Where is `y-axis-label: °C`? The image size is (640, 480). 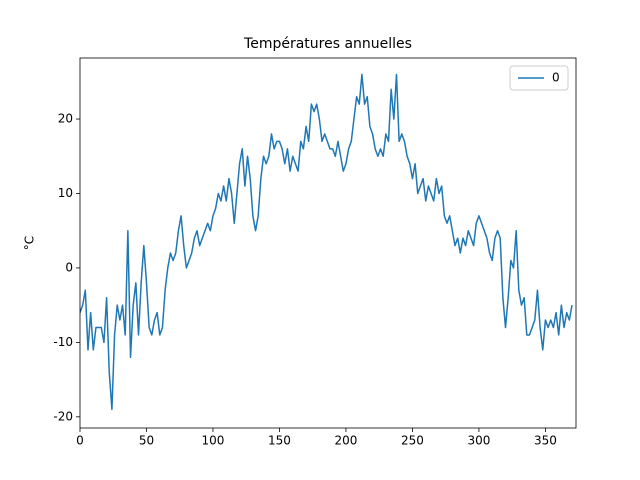
y-axis-label: °C is located at coordinates (30, 243).